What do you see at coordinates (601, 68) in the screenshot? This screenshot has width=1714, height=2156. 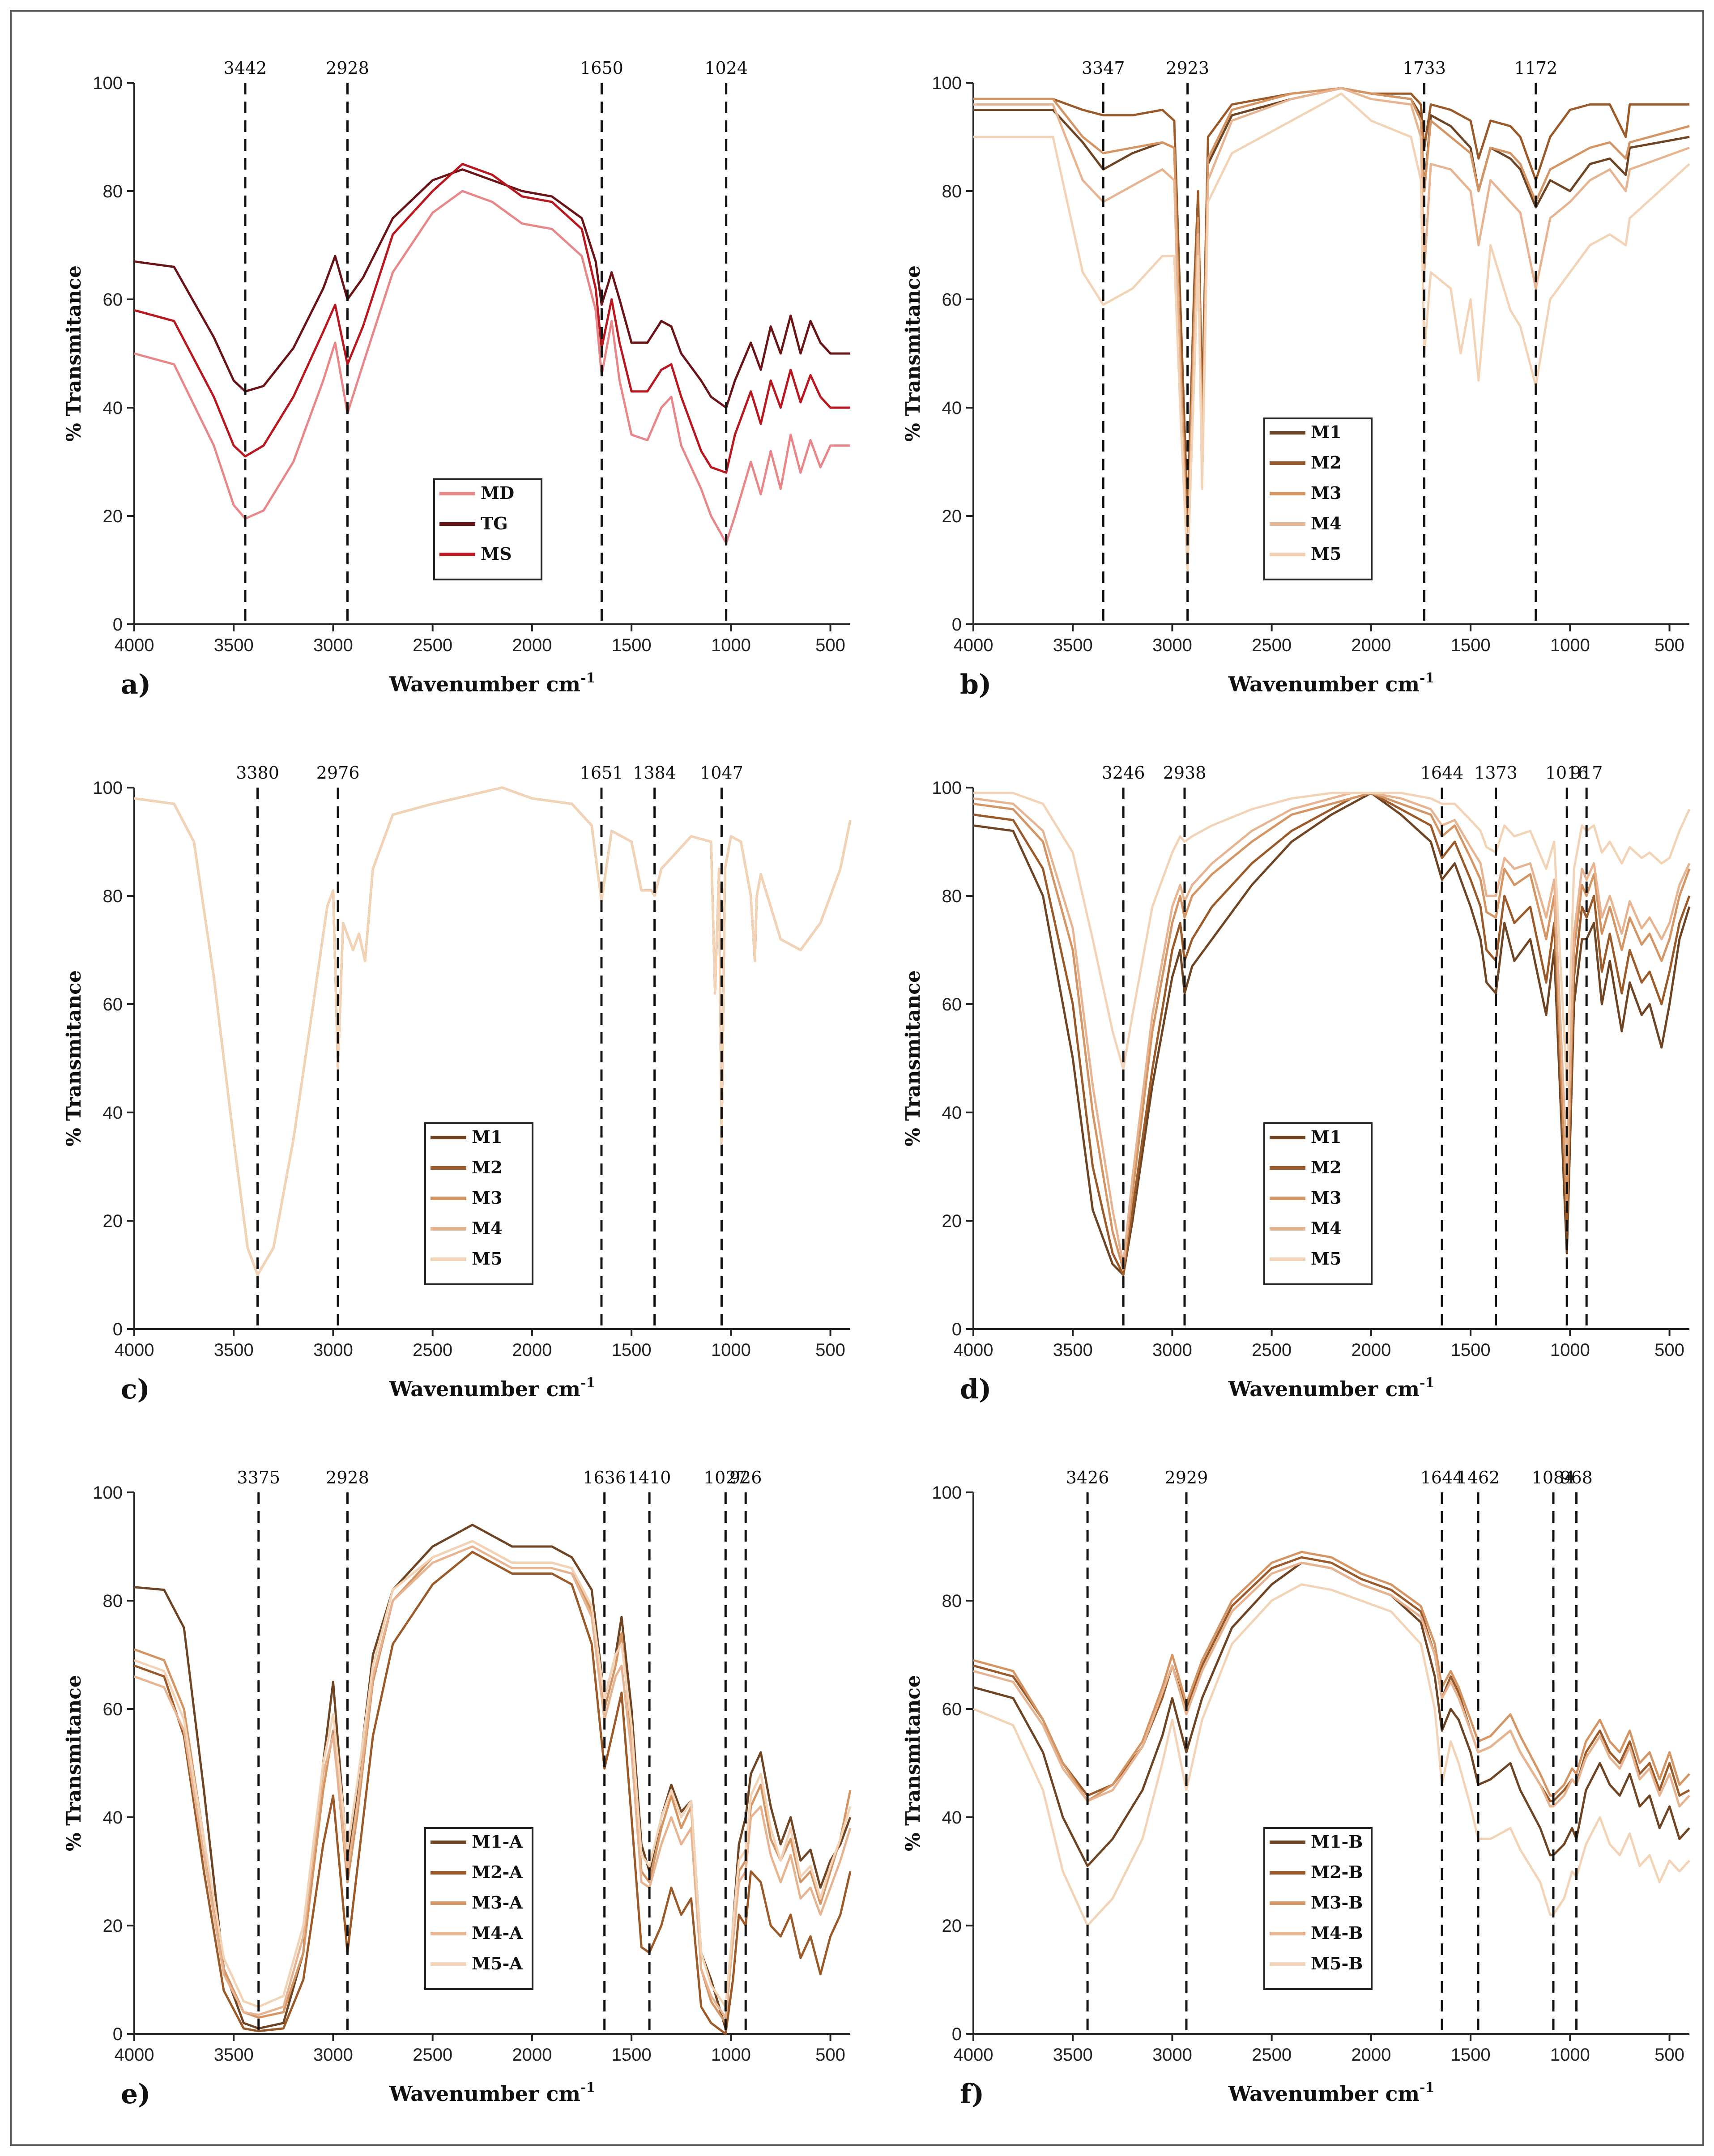 I see `annotation-label: 1650` at bounding box center [601, 68].